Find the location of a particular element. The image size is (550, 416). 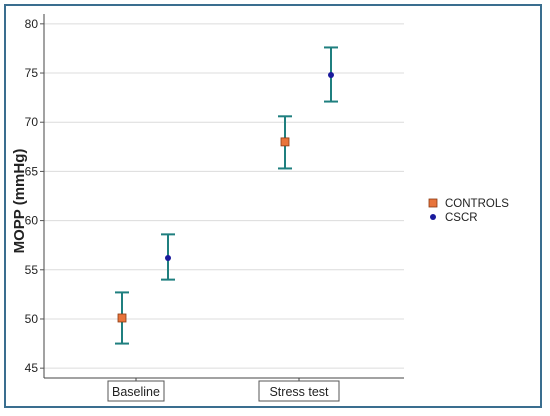

legend: CONTROLS CSCR is located at coordinates (468, 211).